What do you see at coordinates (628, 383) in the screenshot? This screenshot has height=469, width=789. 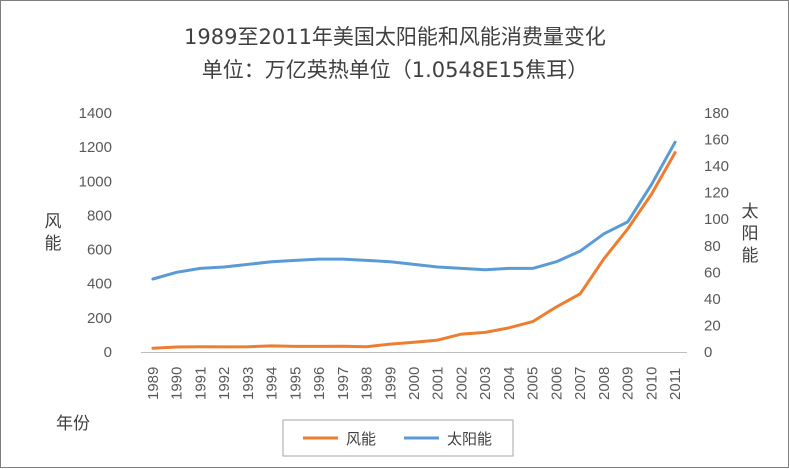 I see `x-tick-label: 2009` at bounding box center [628, 383].